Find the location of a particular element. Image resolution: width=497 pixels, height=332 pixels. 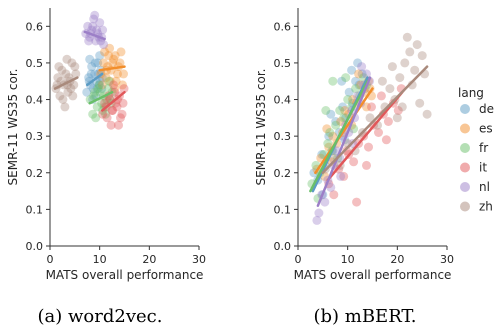

legend-title: lang is located at coordinates (471, 93).